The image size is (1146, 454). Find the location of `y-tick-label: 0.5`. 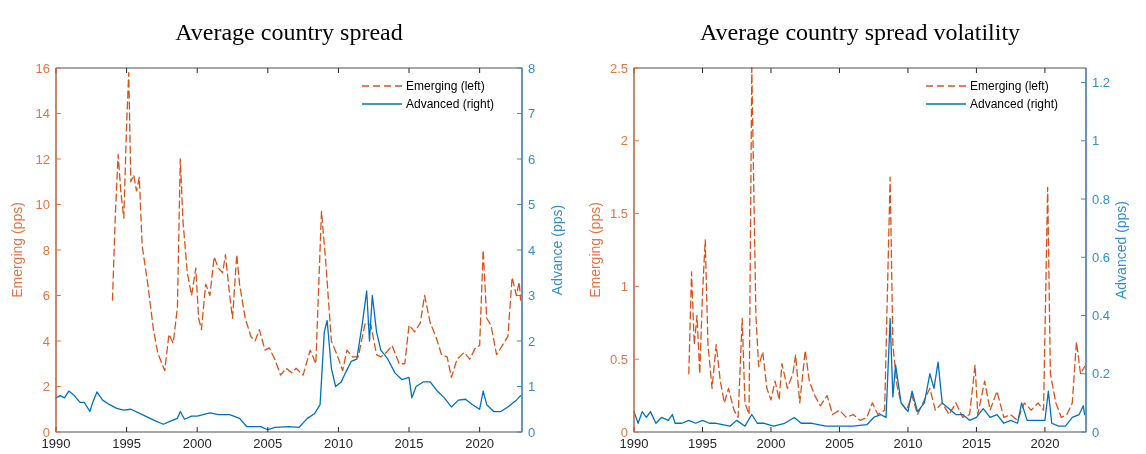

y-tick-label: 0.5 is located at coordinates (618, 359).